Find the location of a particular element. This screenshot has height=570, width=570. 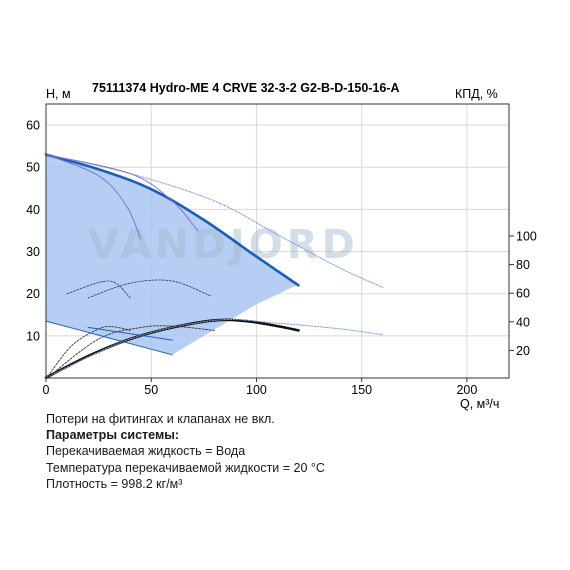

curve-max-head-extended is located at coordinates (214, 221).